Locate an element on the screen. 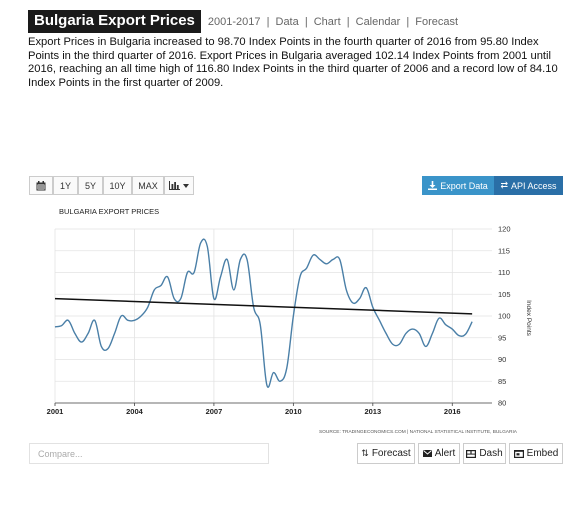  range-5y-button: 5Y is located at coordinates (90, 185).